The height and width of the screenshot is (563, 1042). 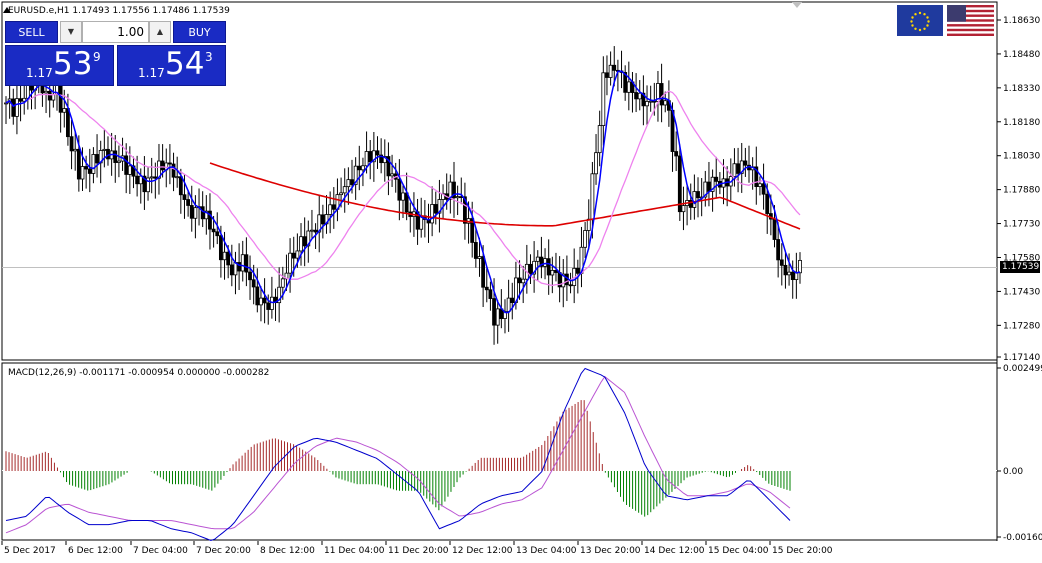 What do you see at coordinates (115, 53) in the screenshot?
I see `one-click-trading-panel: SELL ▼ 1.00 ▲ BUY 1.17 53 9 1.17 54 3` at bounding box center [115, 53].